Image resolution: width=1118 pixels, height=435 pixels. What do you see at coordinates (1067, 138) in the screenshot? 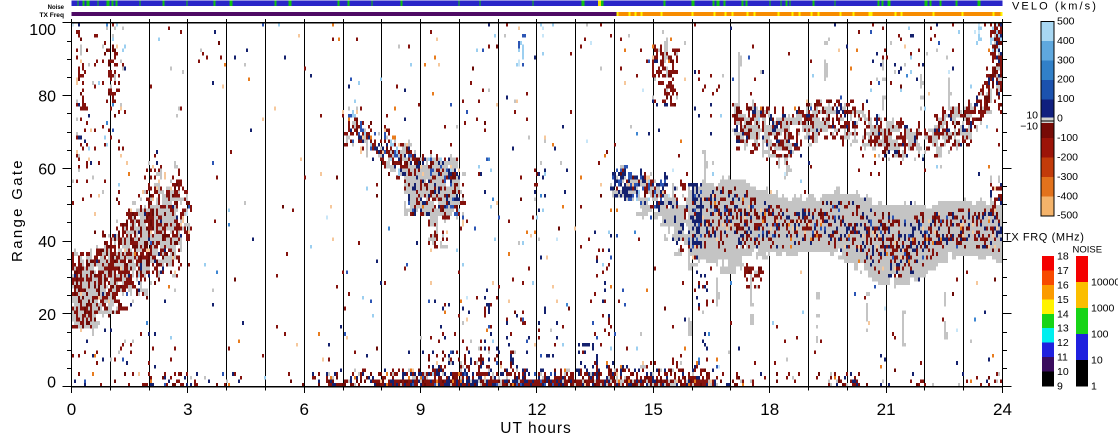
I see `svg-text: -100` at bounding box center [1067, 138].